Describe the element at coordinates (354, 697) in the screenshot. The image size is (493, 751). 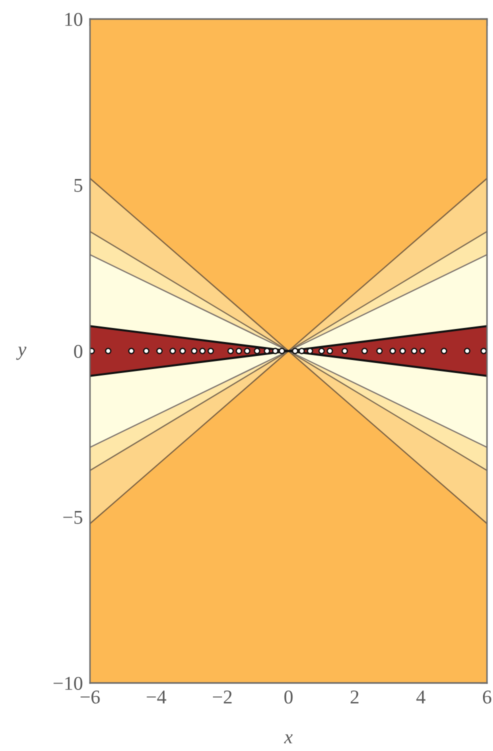
I see `x-tick-label: 2` at that location.